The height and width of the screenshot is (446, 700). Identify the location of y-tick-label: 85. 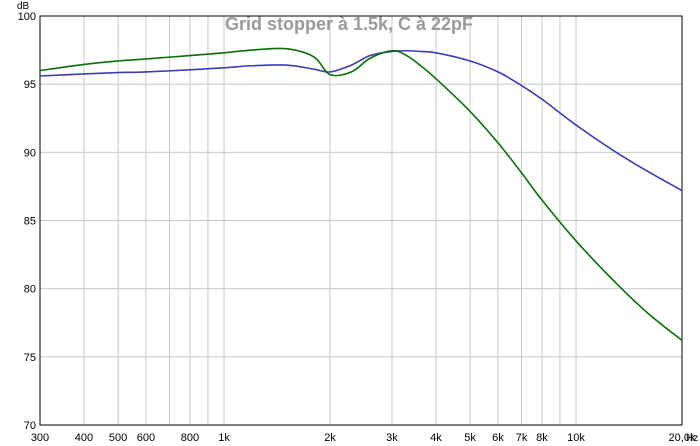
(30, 222).